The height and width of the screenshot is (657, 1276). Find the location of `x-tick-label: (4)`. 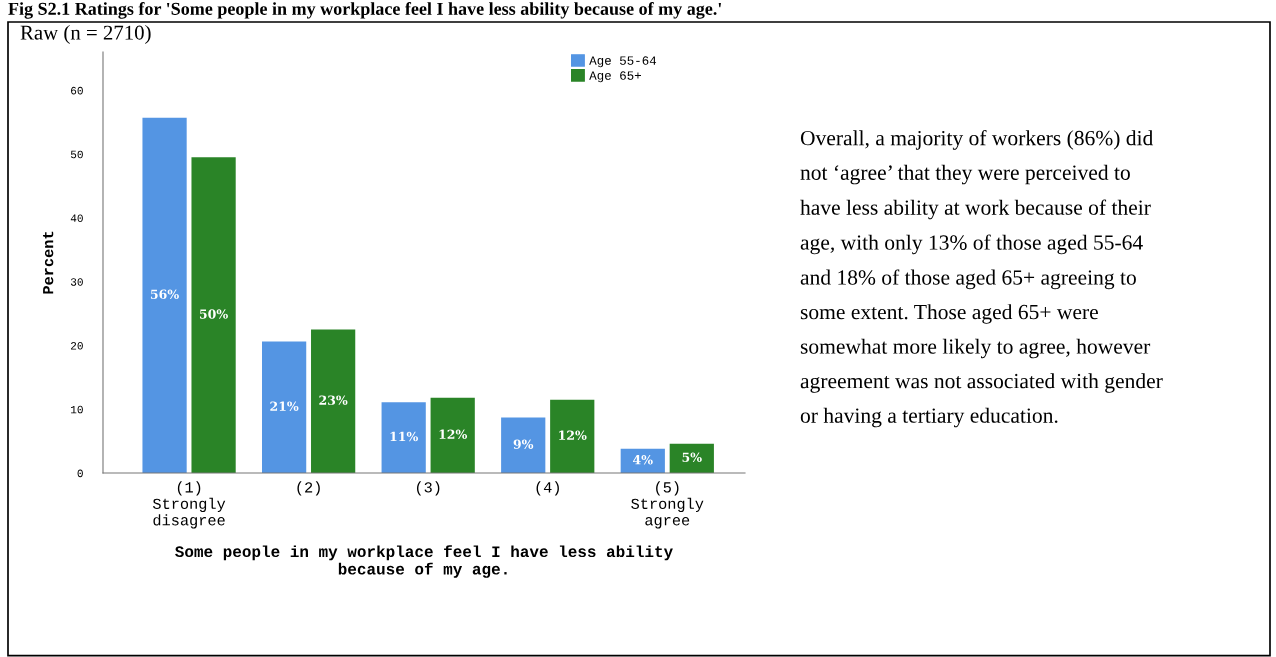

x-tick-label: (4) is located at coordinates (547, 488).